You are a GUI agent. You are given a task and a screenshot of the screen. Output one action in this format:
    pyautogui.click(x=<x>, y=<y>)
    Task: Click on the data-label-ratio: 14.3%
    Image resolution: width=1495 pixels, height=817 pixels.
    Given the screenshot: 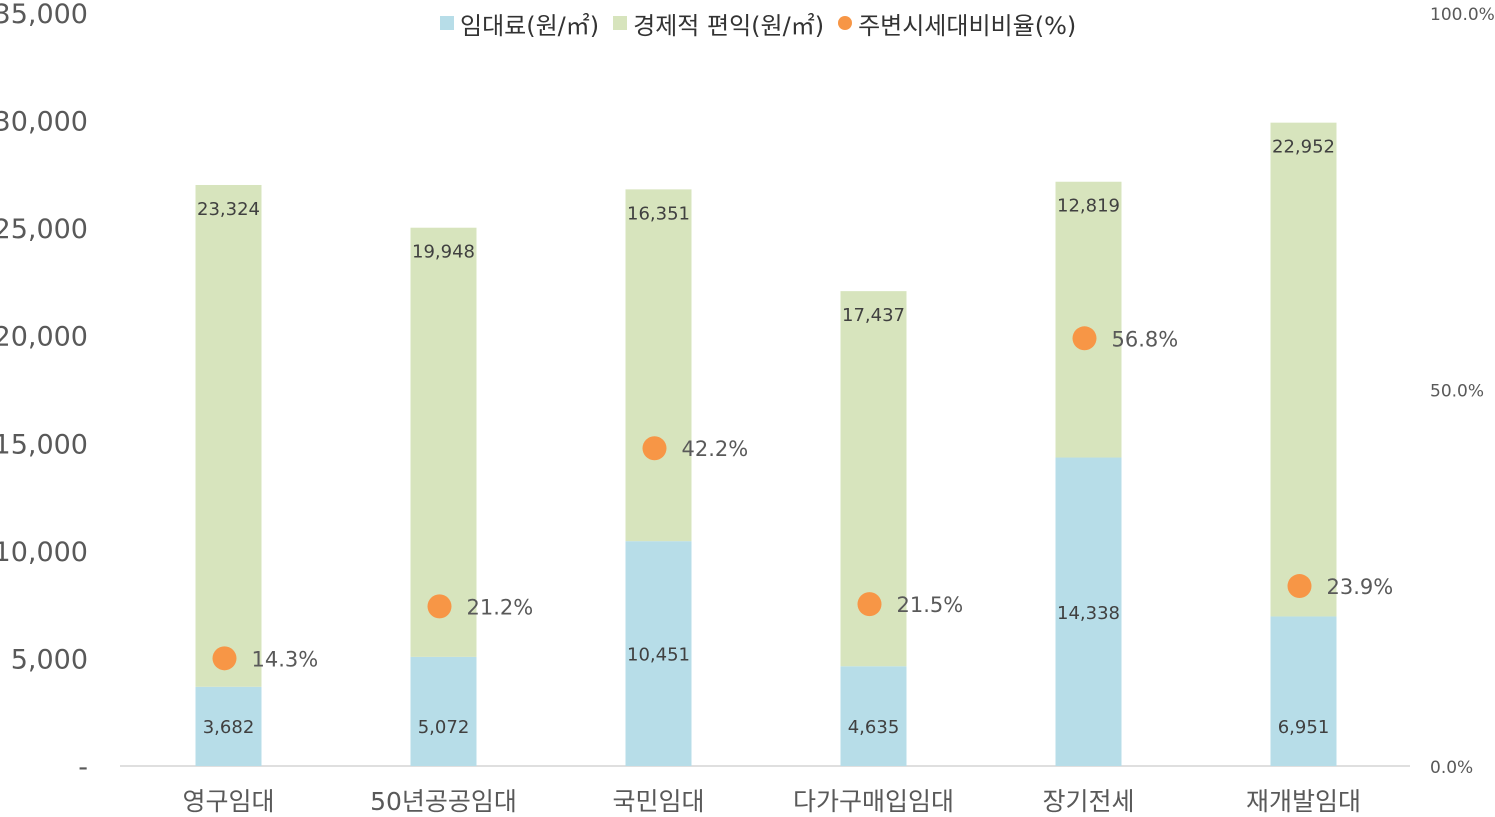 What is the action you would take?
    pyautogui.click(x=285, y=659)
    